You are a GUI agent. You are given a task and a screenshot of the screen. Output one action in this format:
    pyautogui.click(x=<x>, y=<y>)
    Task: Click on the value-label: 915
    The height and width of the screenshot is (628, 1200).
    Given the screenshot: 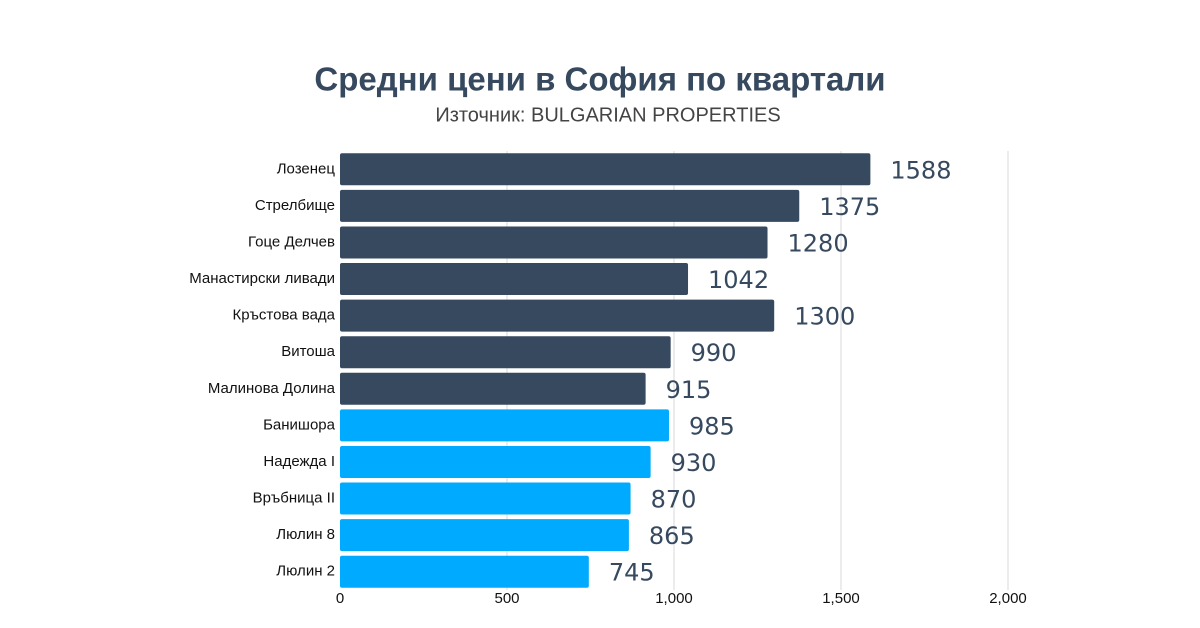 What is the action you would take?
    pyautogui.click(x=689, y=390)
    